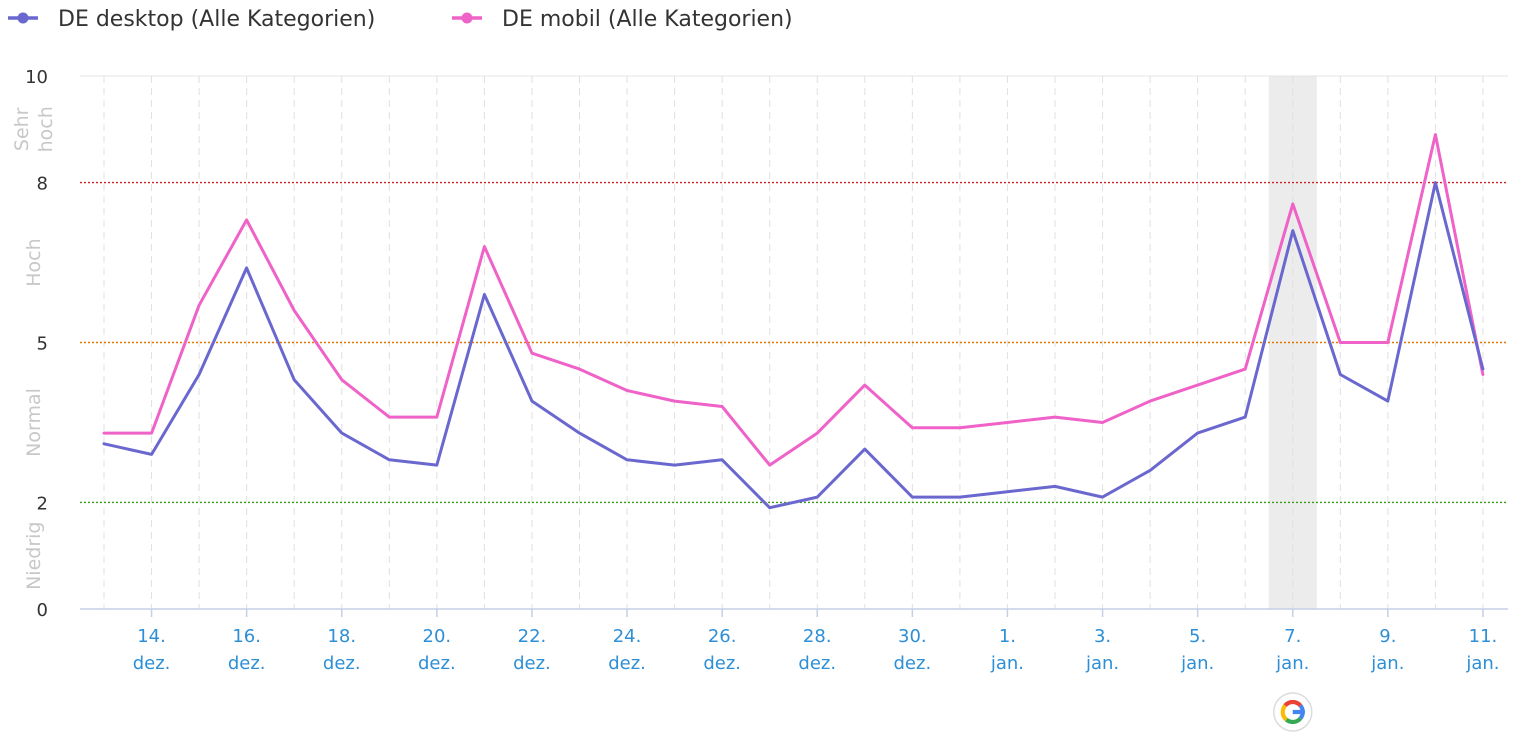  What do you see at coordinates (34, 555) in the screenshot?
I see `zone-label: Niedrig` at bounding box center [34, 555].